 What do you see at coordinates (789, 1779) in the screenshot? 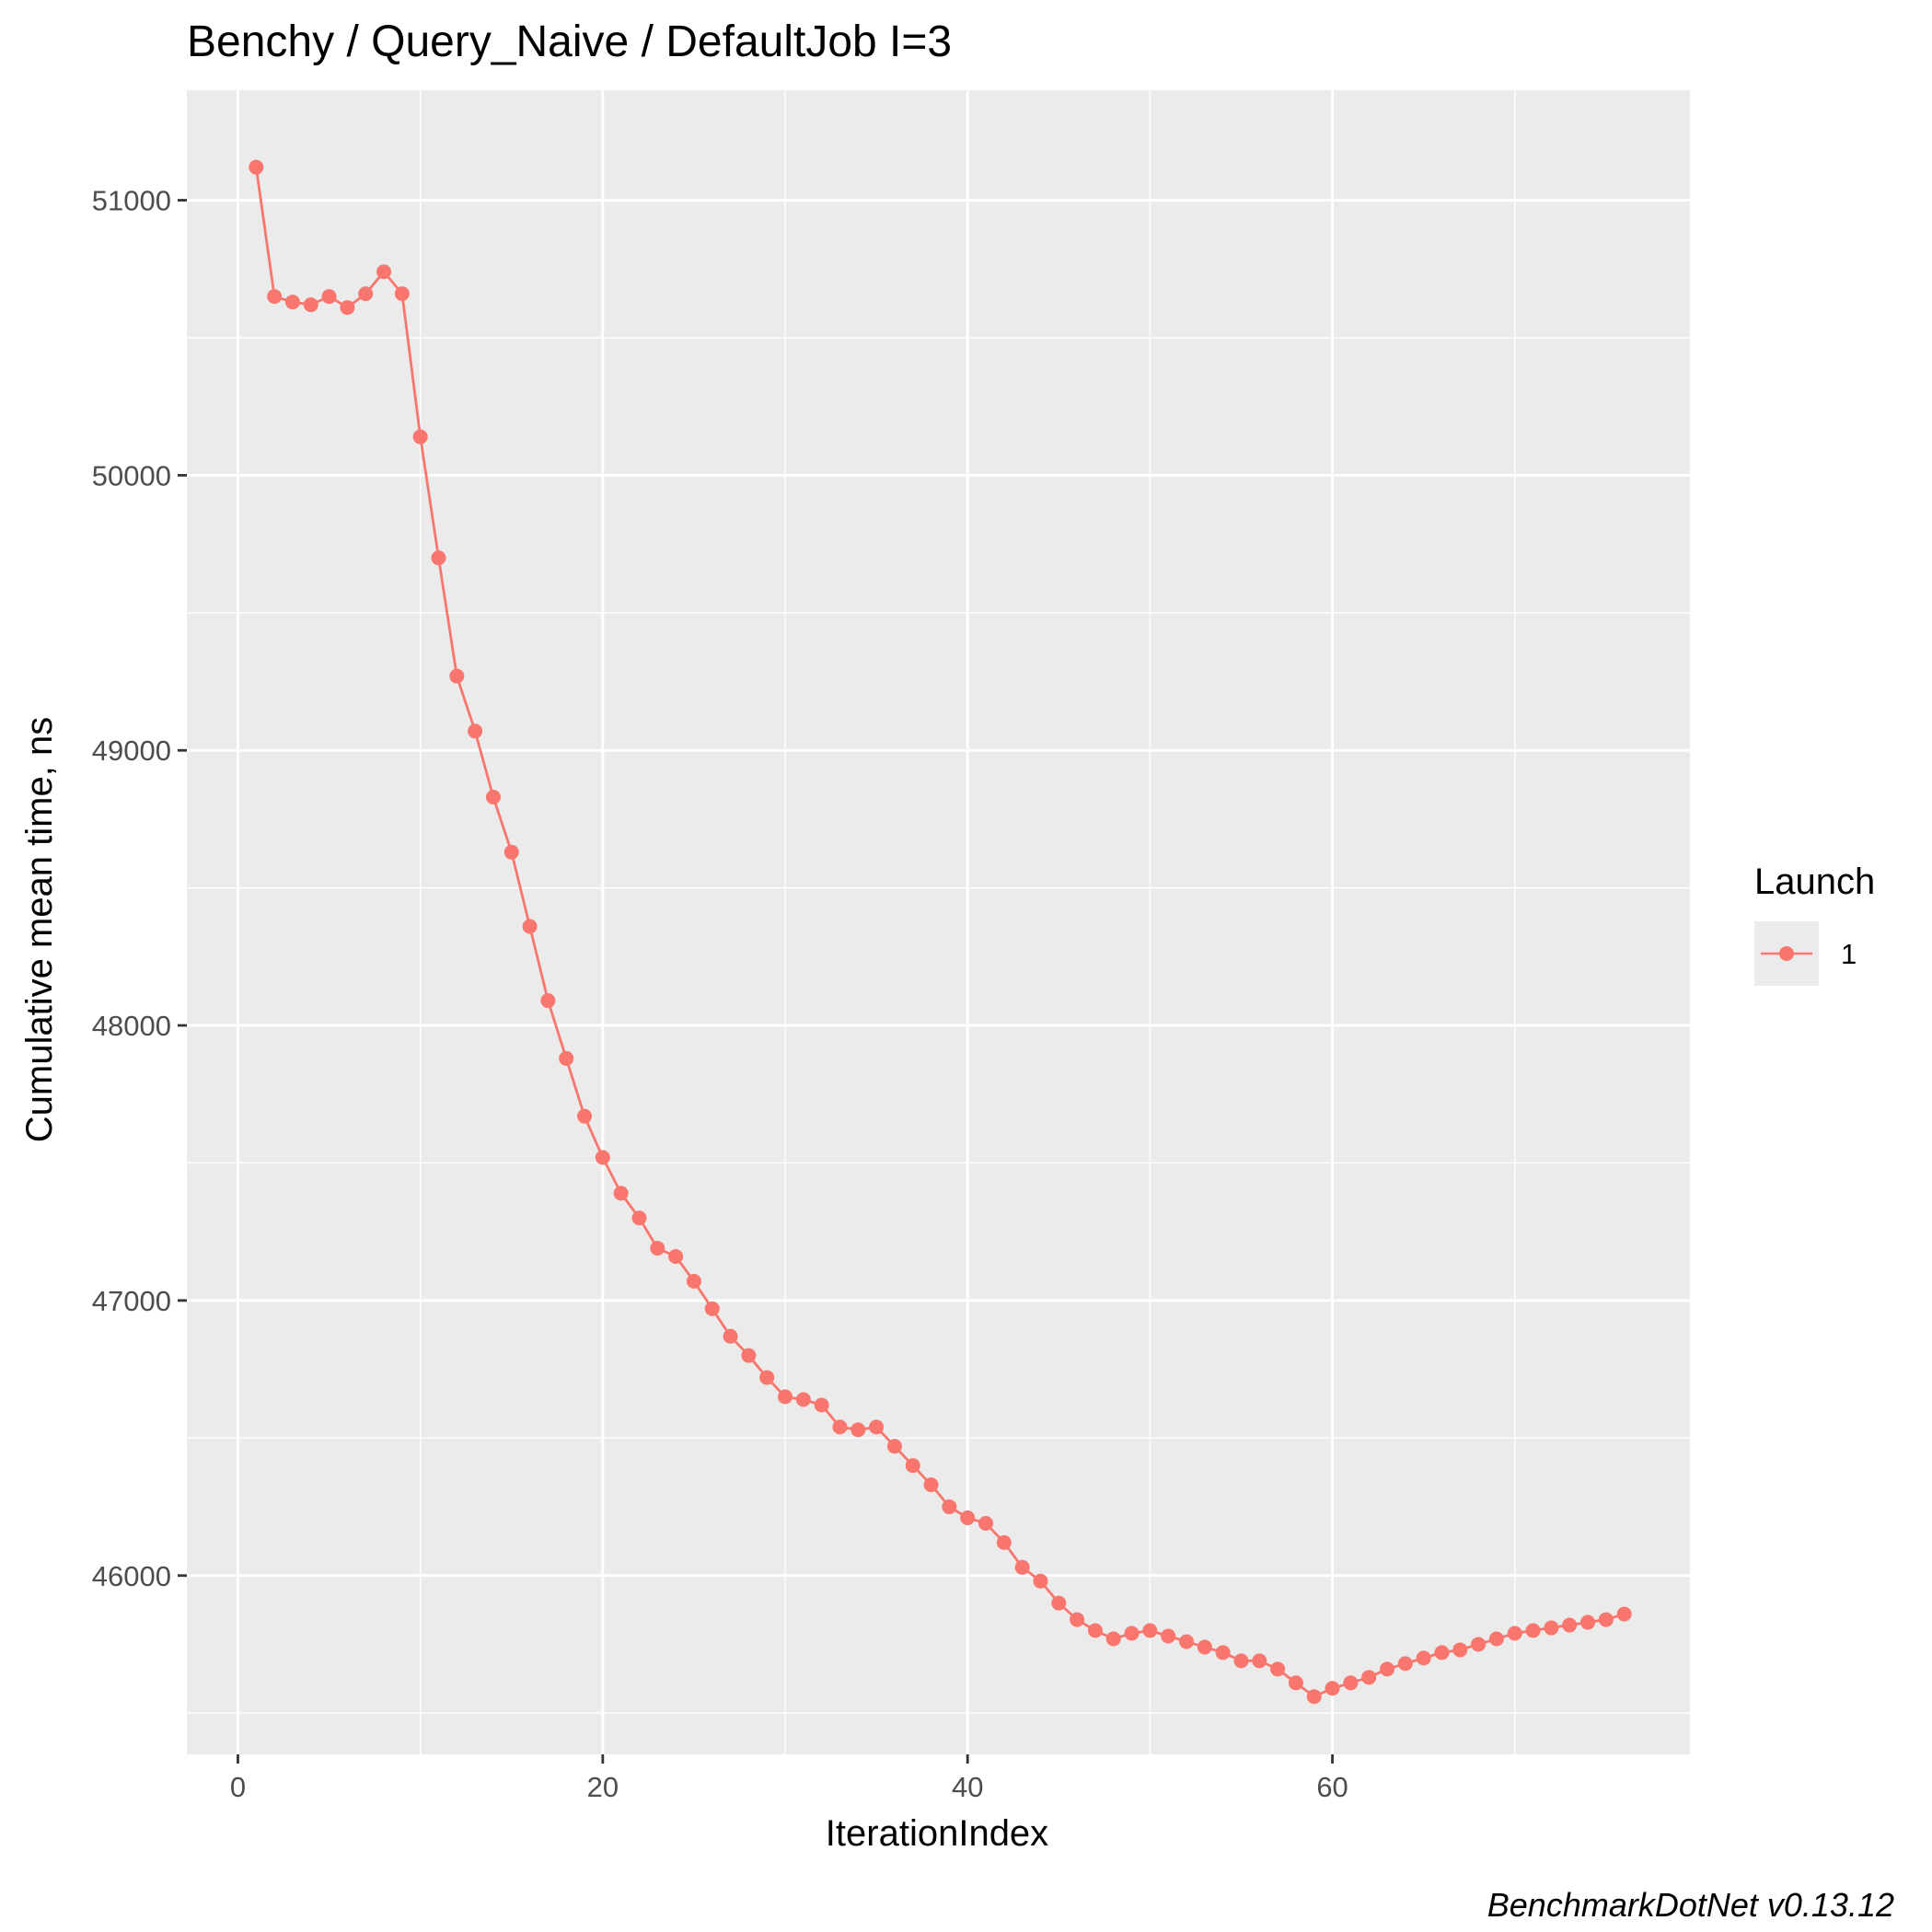
I see `x-axis: 0 20 40 60` at bounding box center [789, 1779].